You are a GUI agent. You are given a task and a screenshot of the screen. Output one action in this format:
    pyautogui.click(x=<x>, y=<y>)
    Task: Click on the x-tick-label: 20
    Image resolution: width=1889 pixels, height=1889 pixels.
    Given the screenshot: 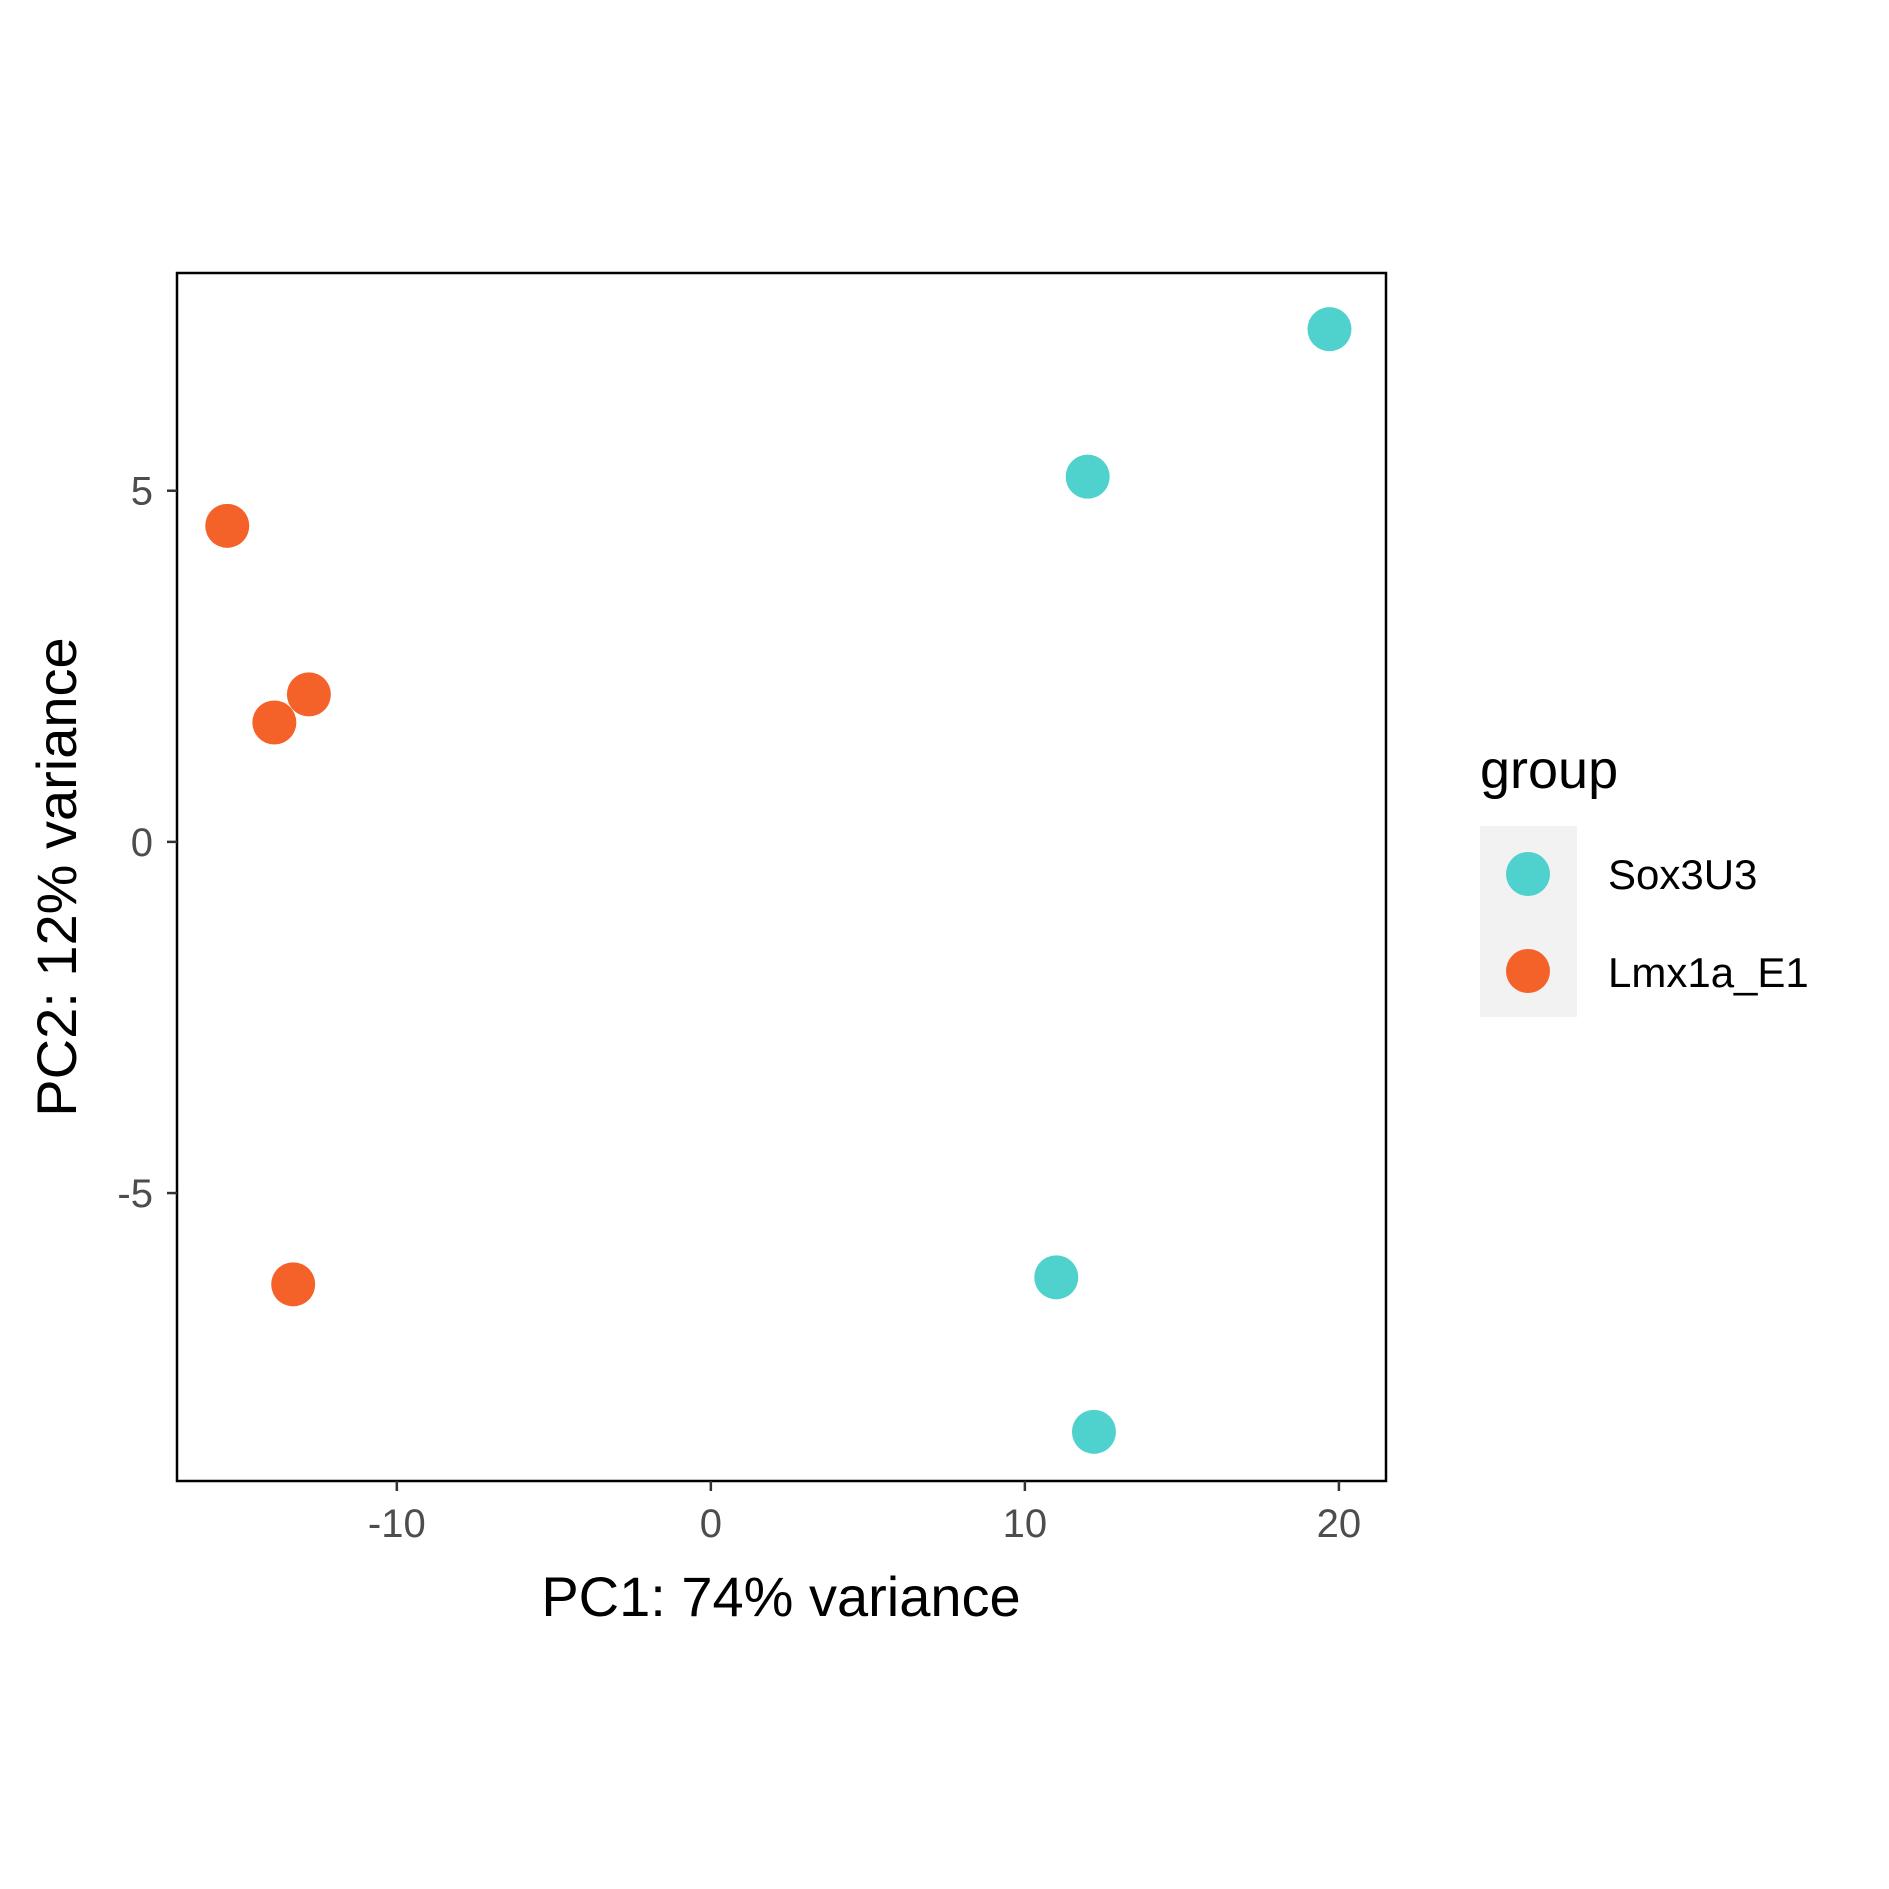 What is the action you would take?
    pyautogui.click(x=1339, y=1524)
    